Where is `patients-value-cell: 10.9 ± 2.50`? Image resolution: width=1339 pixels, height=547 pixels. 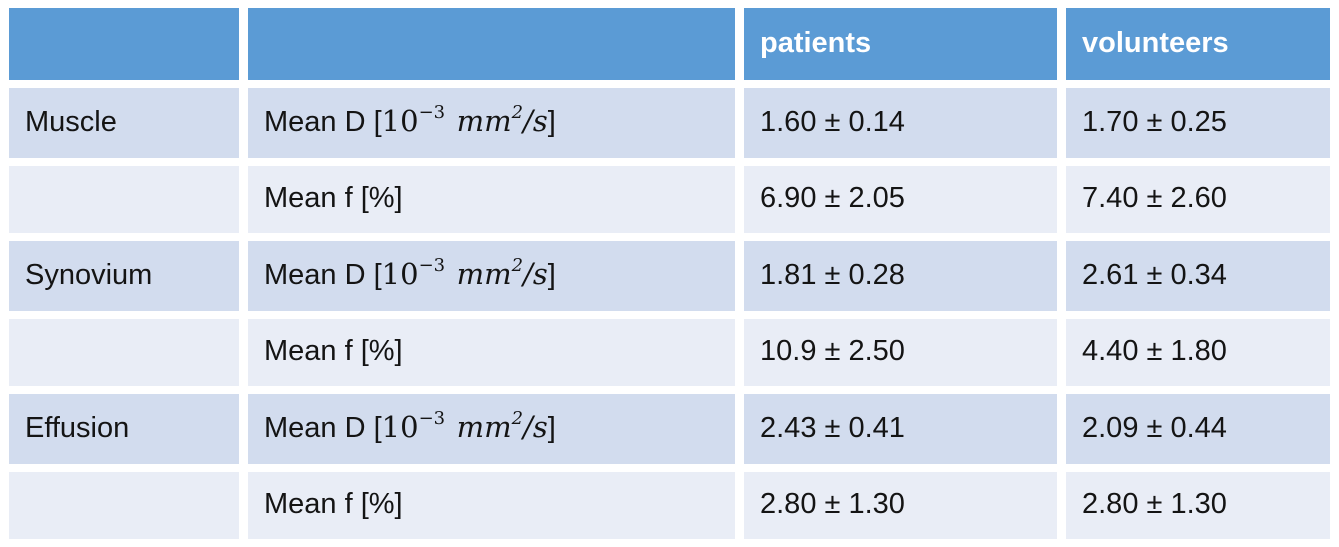
patients-value-cell: 10.9 ± 2.50 is located at coordinates (900, 352).